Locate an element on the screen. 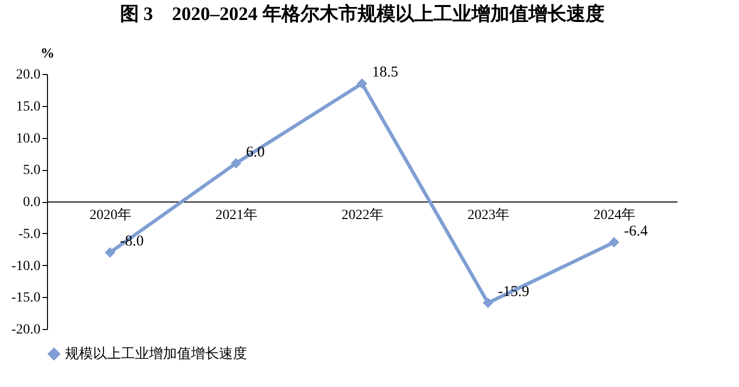 The height and width of the screenshot is (387, 739). y-tick-label: 0.0 is located at coordinates (31, 202).